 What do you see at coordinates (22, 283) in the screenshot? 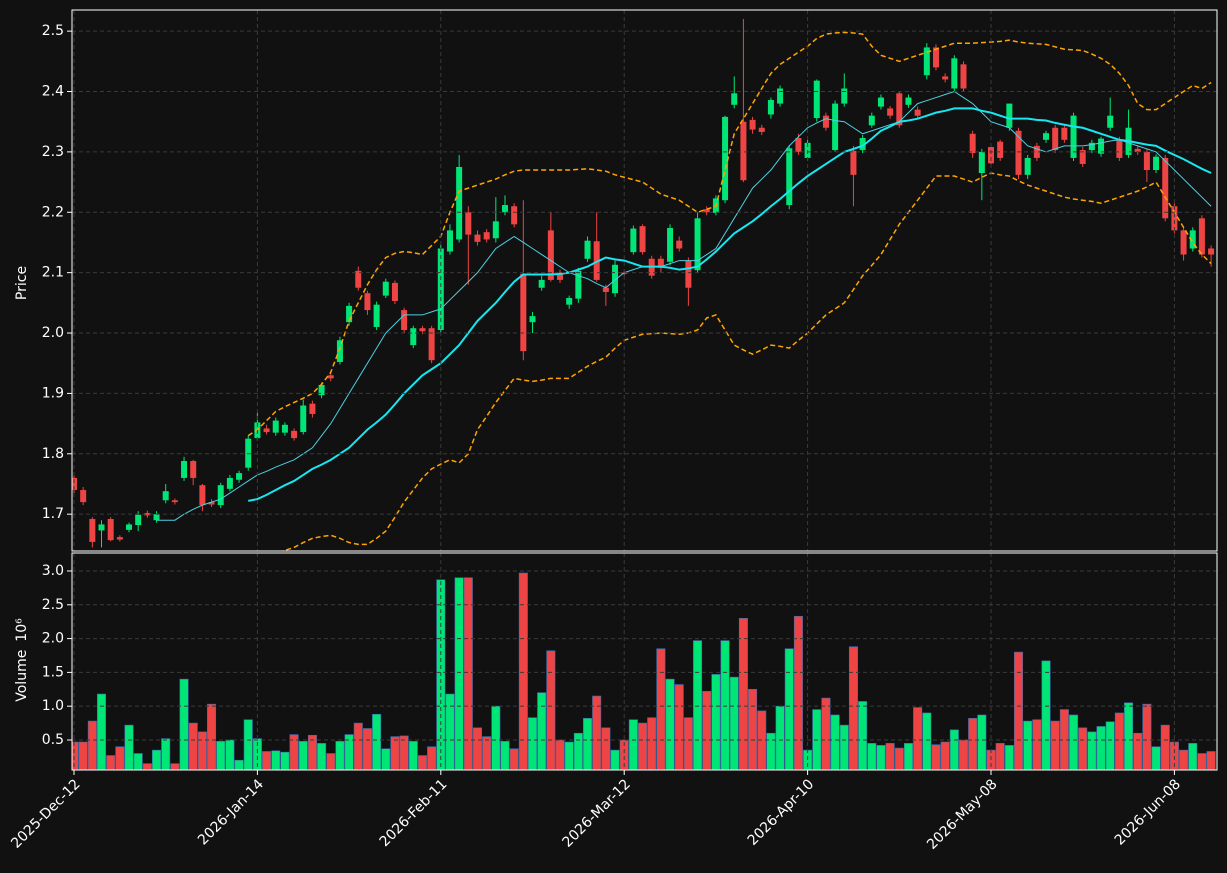
I see `price-axis-label: Price` at bounding box center [22, 283].